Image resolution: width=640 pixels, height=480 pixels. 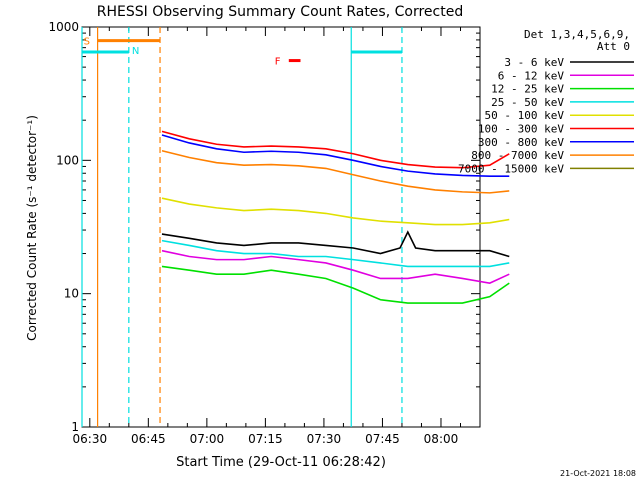 I want to click on x-tick-label: 06:30, so click(x=90, y=439).